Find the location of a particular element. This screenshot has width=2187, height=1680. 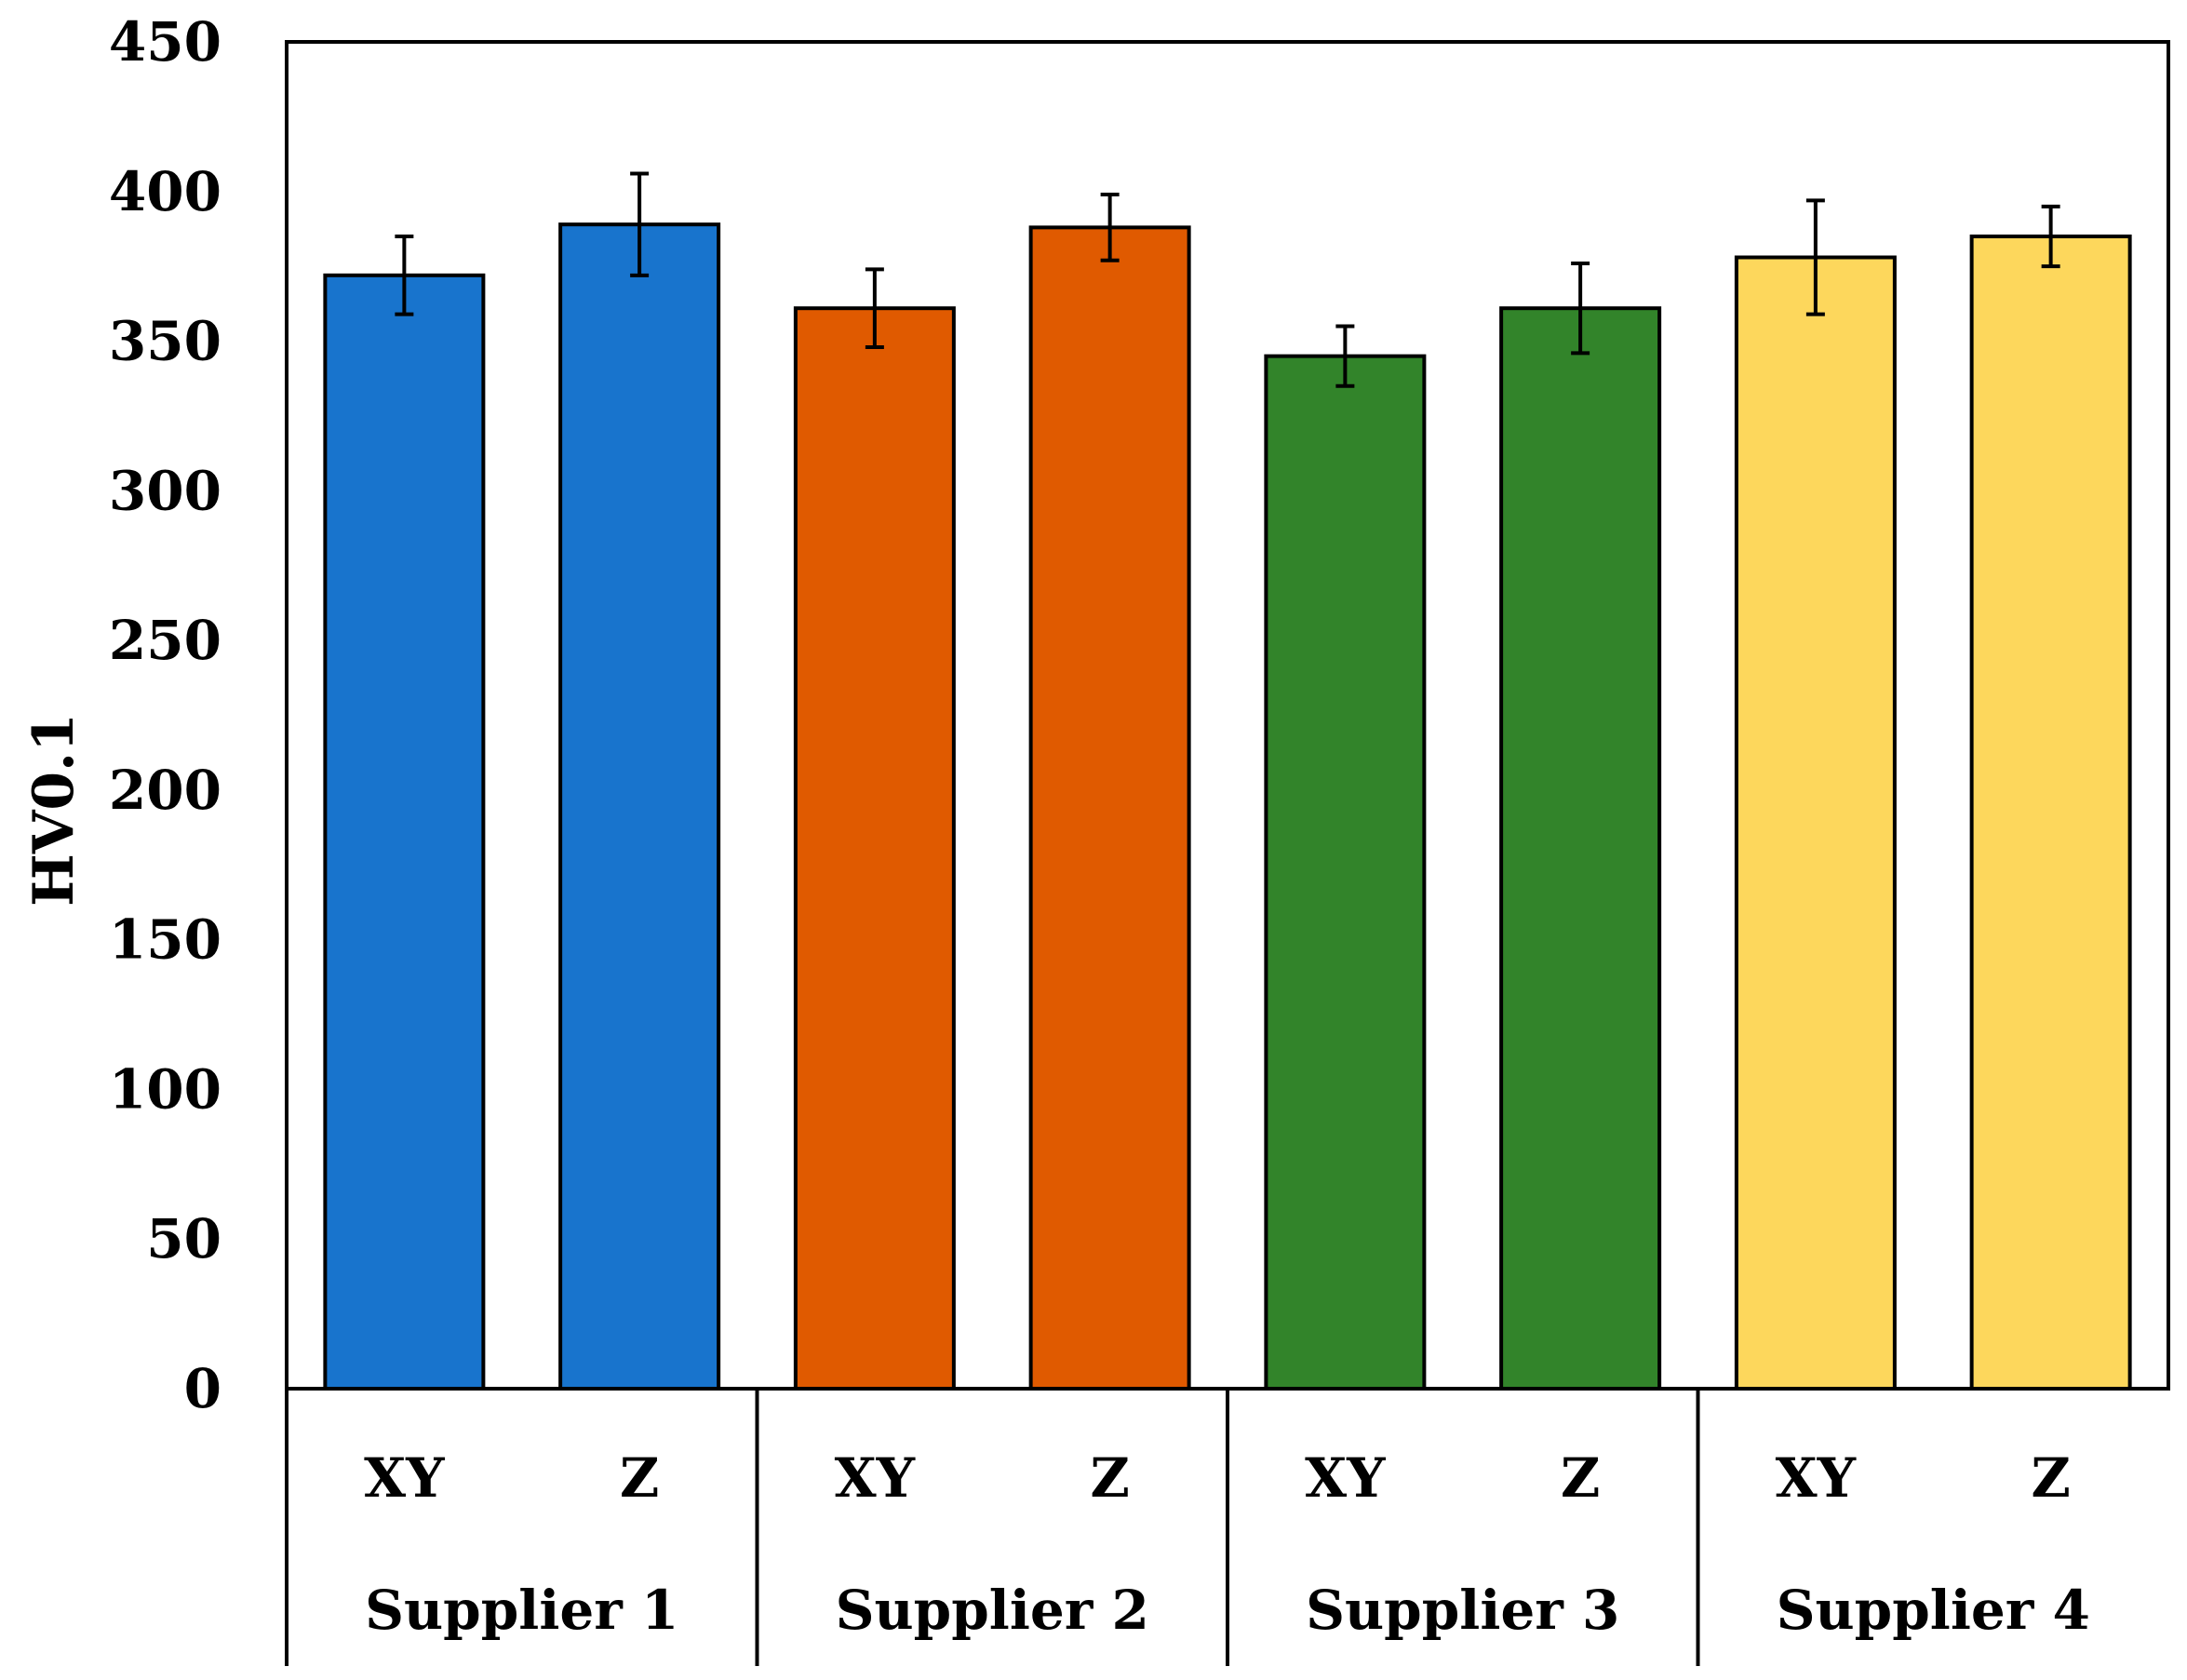

y-axis-title: HV0.1 is located at coordinates (54, 810).